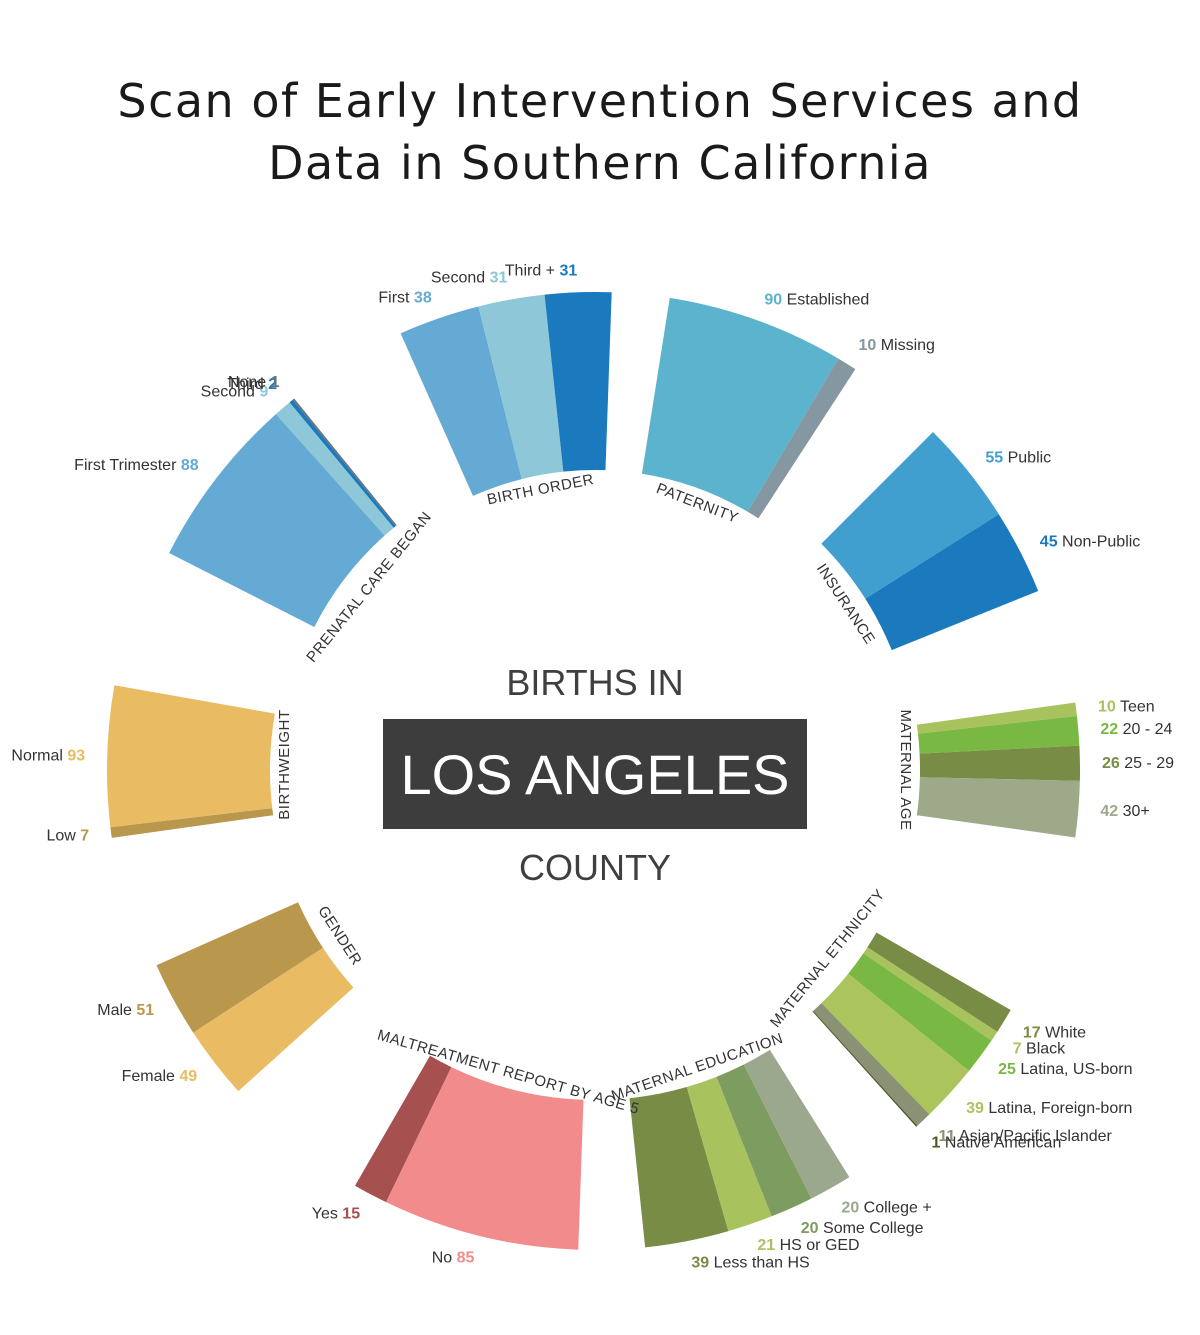 The height and width of the screenshot is (1335, 1200). I want to click on value-label-maternal-ethnicity-black: 7 Black, so click(1039, 1048).